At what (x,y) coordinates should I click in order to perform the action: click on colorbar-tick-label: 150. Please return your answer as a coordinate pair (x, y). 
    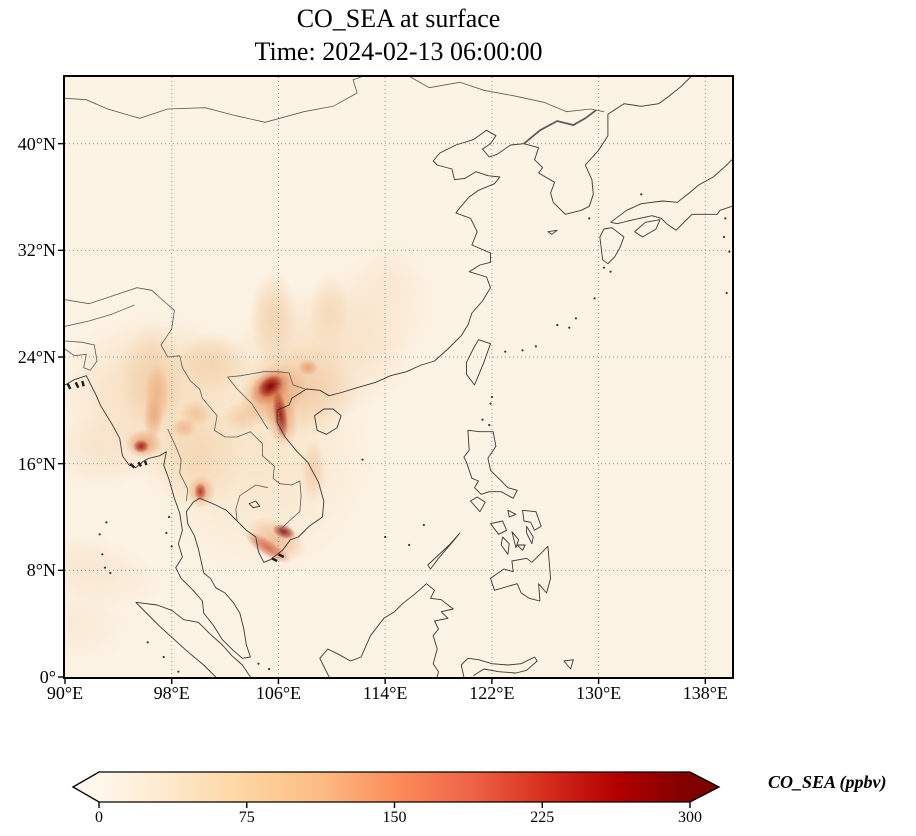
    Looking at the image, I should click on (394, 817).